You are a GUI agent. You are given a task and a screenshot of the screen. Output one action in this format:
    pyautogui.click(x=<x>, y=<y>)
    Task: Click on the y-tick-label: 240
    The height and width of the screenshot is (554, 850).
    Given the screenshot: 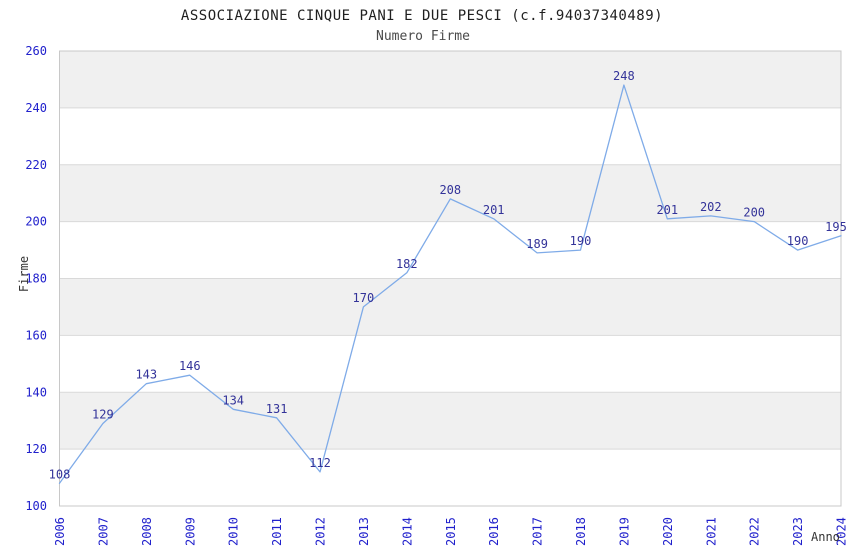 What is the action you would take?
    pyautogui.click(x=36, y=108)
    